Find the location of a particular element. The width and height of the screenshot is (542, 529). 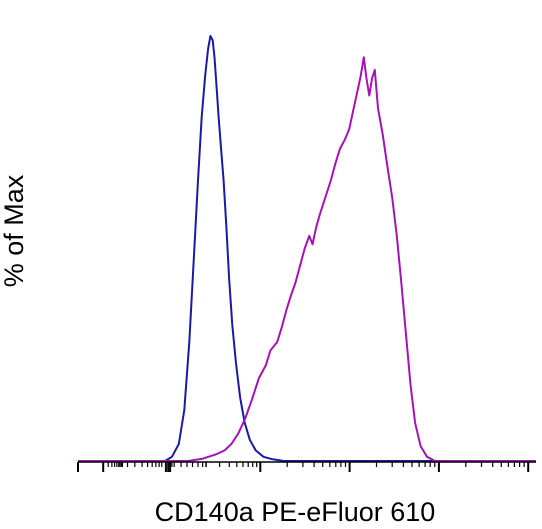

x-axis is located at coordinates (306, 466).